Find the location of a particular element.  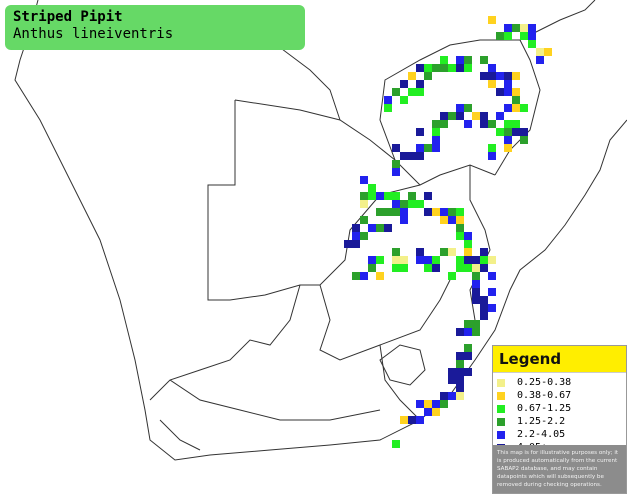

legend-label: 0.25-0.38 is located at coordinates (544, 382).